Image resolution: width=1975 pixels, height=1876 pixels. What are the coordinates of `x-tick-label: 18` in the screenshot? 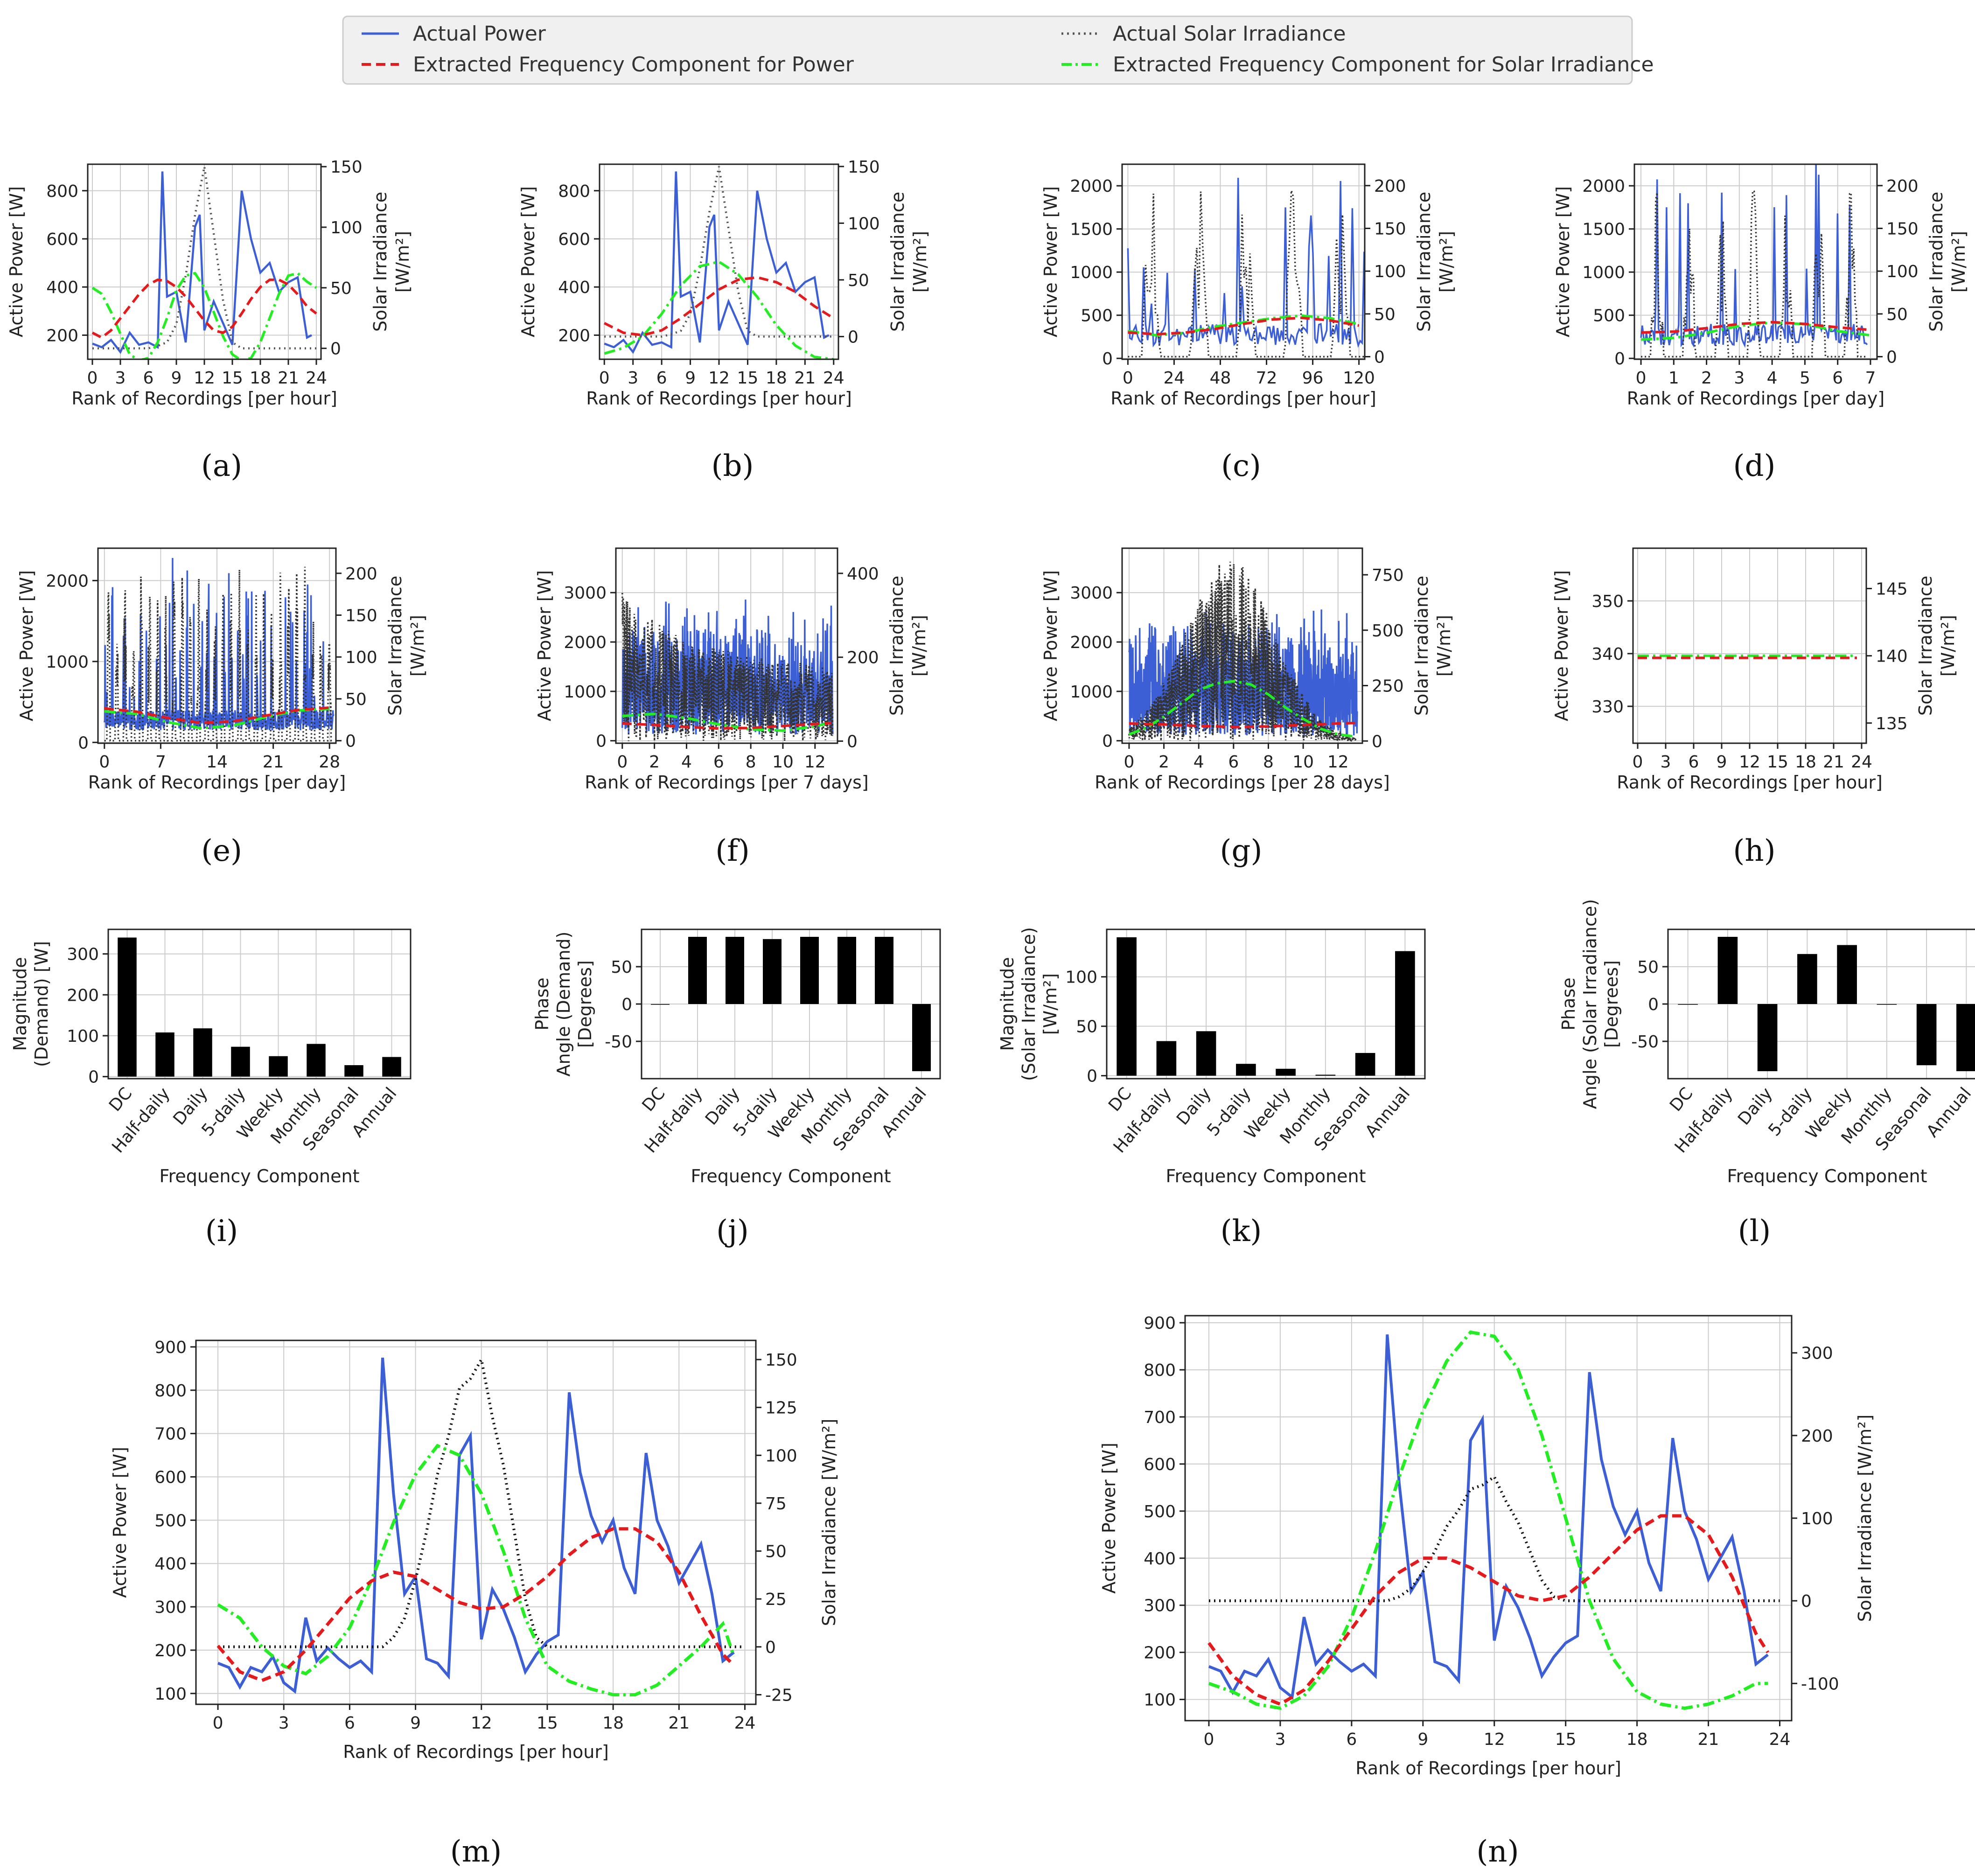 It's located at (1805, 762).